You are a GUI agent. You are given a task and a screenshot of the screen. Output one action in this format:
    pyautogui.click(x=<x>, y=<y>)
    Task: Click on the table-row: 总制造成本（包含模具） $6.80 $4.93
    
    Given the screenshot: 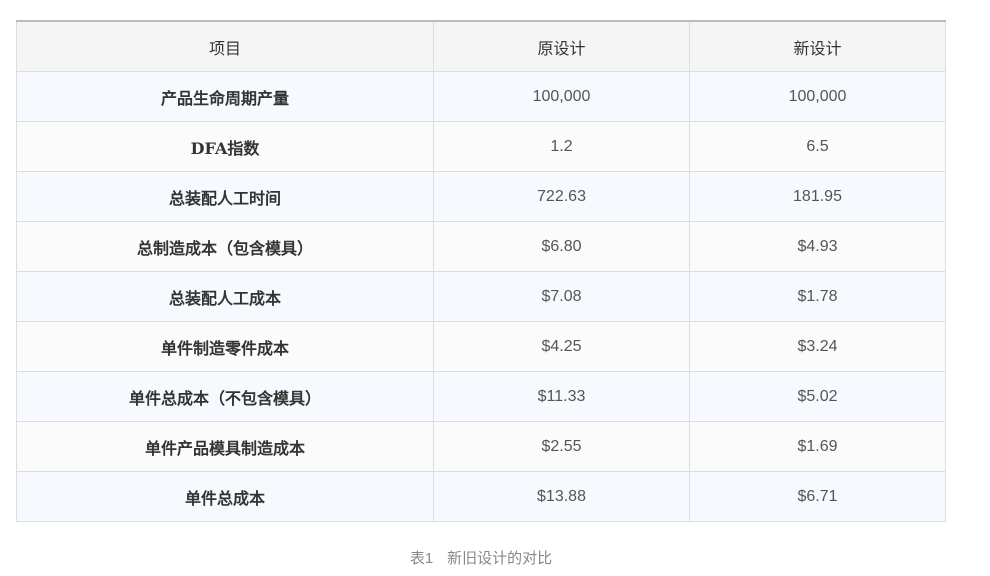 What is the action you would take?
    pyautogui.click(x=481, y=246)
    